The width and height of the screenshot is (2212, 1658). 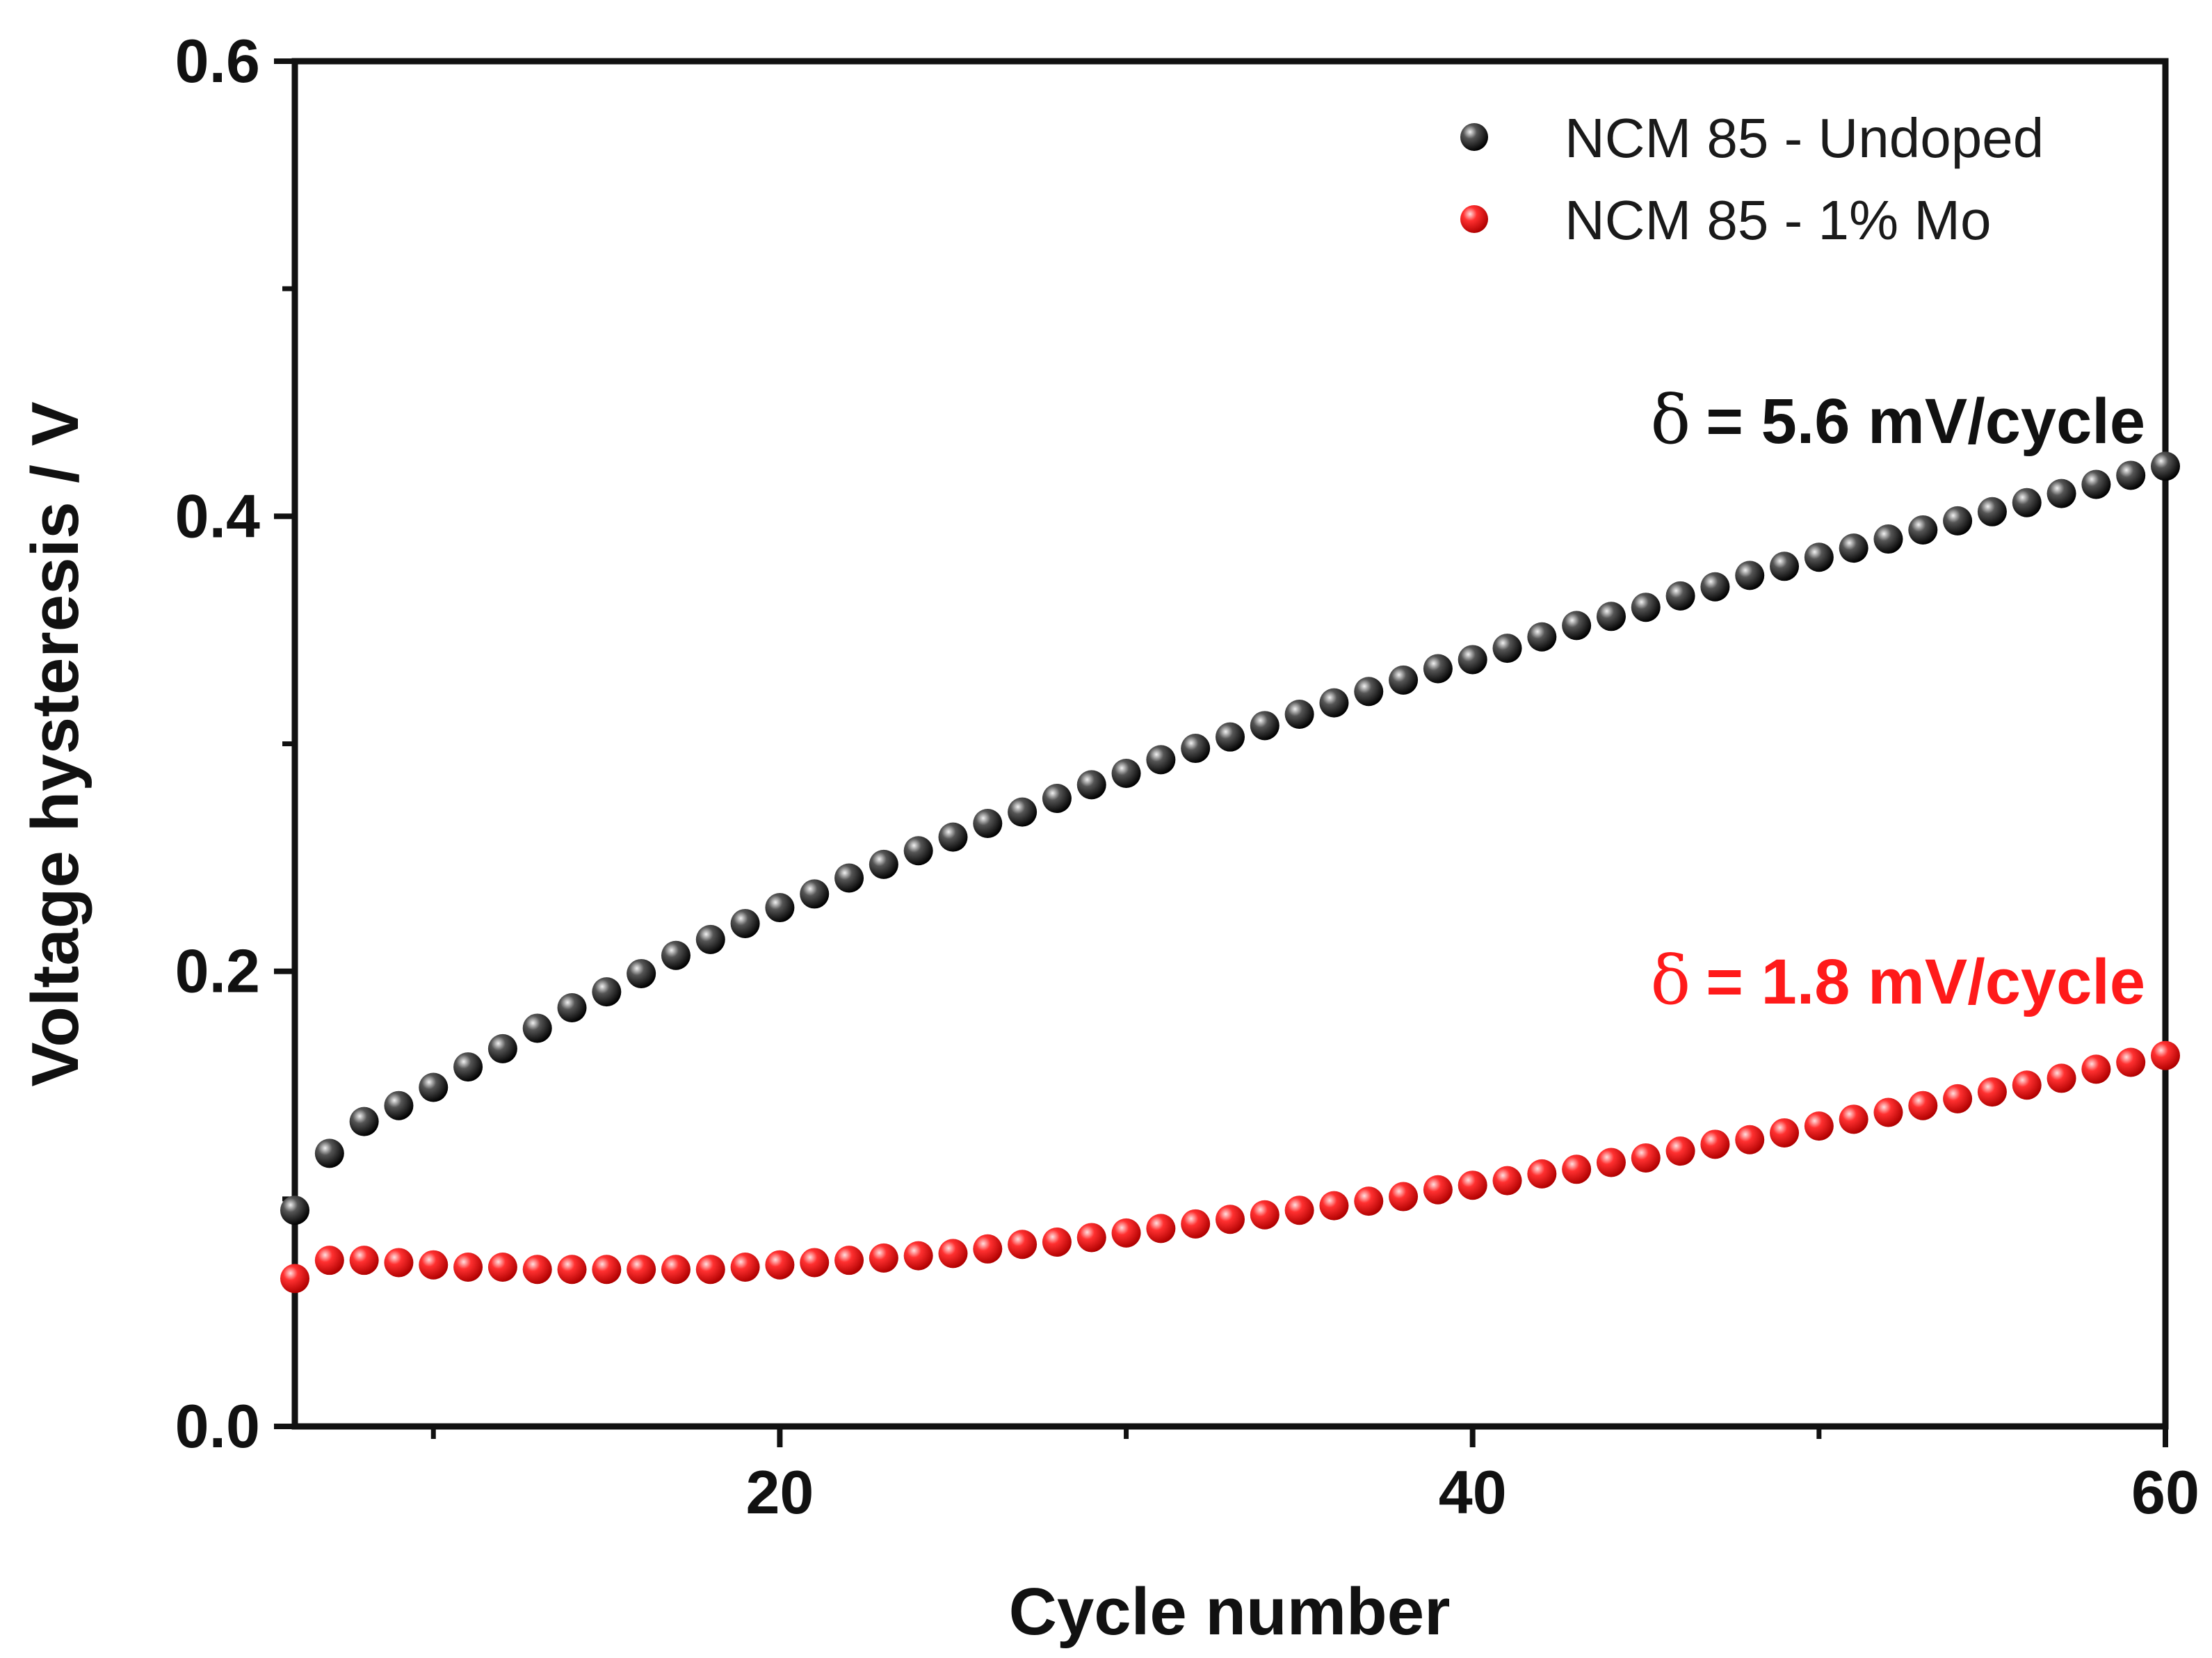 What do you see at coordinates (2165, 1493) in the screenshot?
I see `x-tick-label: 60` at bounding box center [2165, 1493].